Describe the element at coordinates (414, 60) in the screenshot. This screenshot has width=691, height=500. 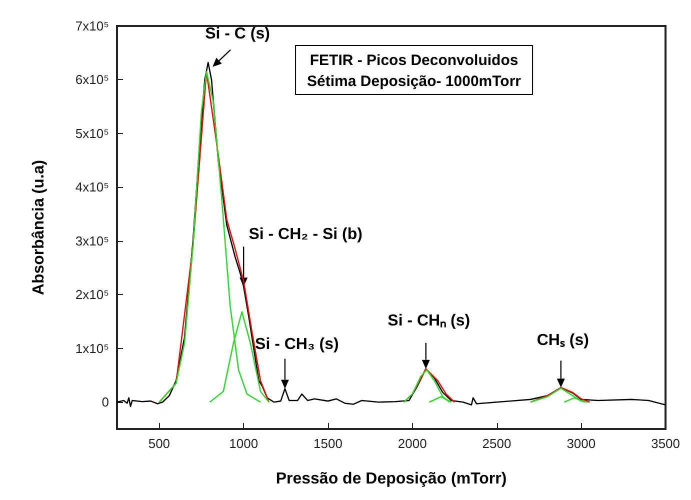
I see `text: FETIR - Picos Deconvoluidos` at that location.